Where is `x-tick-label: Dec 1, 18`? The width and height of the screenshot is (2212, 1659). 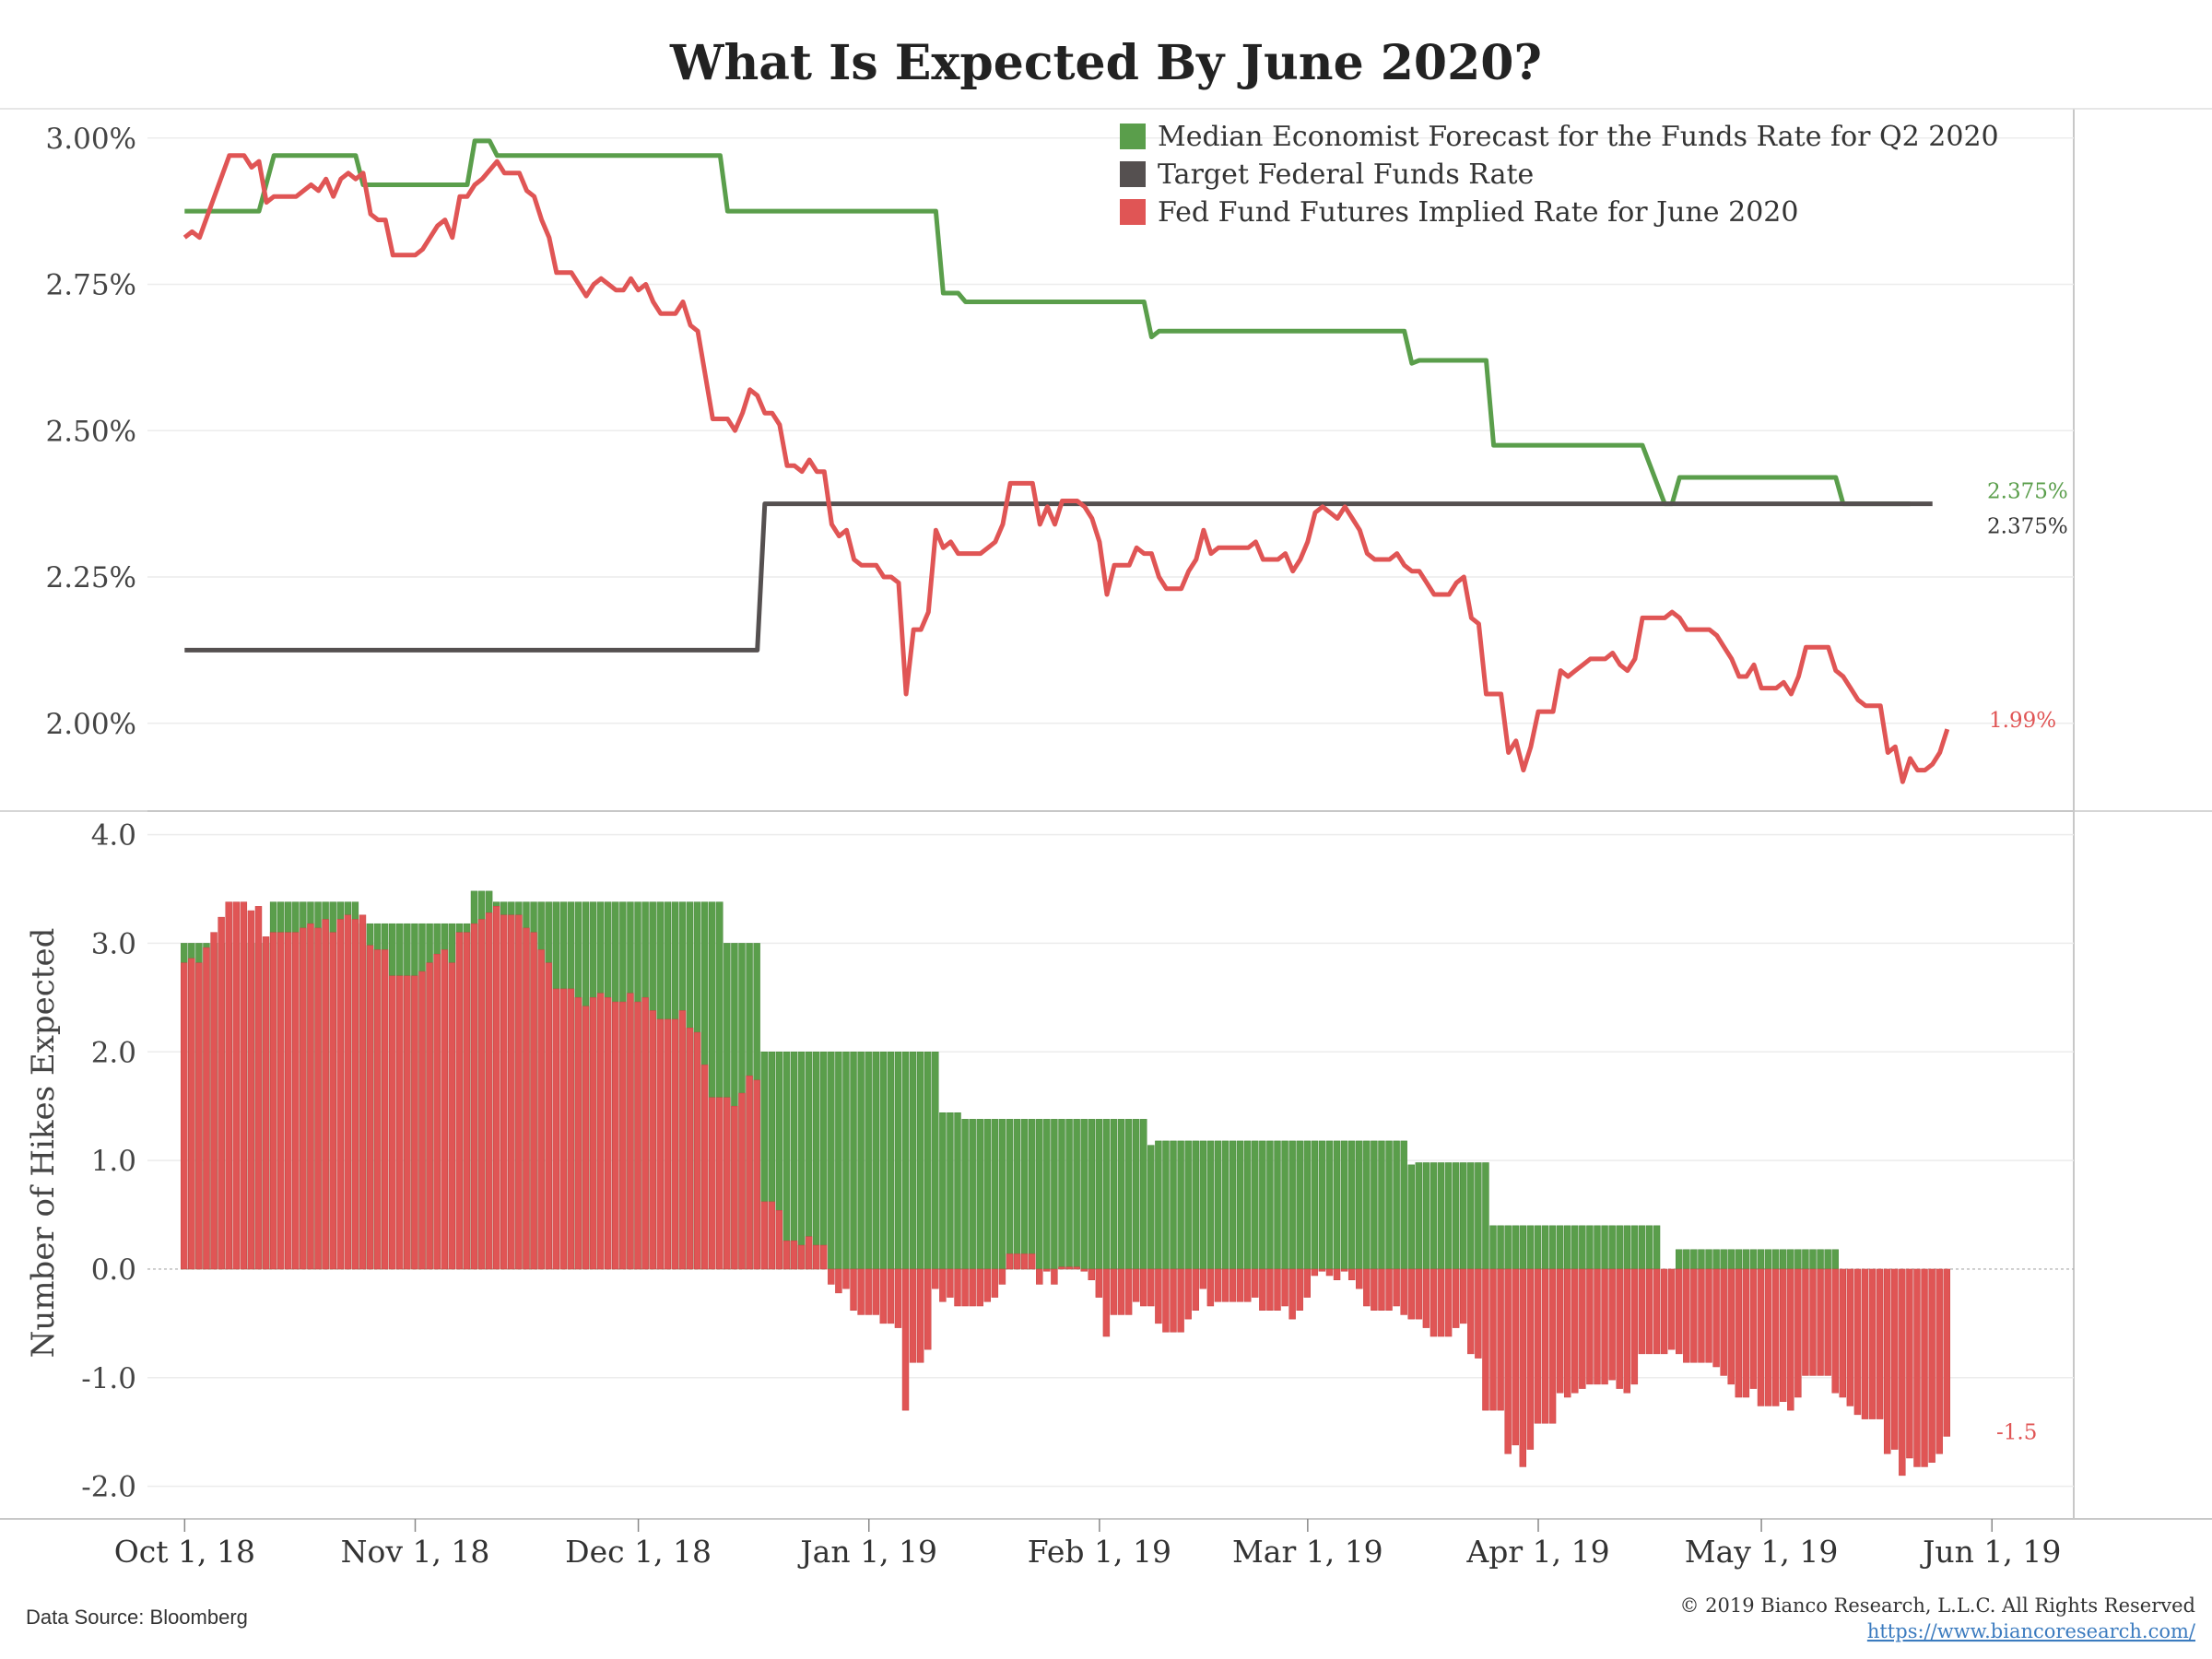 x-tick-label: Dec 1, 18 is located at coordinates (638, 1552).